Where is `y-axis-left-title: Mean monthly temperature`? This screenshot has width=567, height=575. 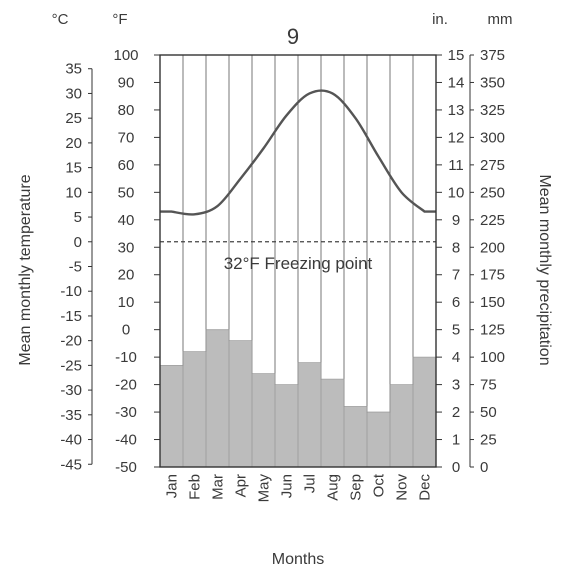 y-axis-left-title: Mean monthly temperature is located at coordinates (25, 269).